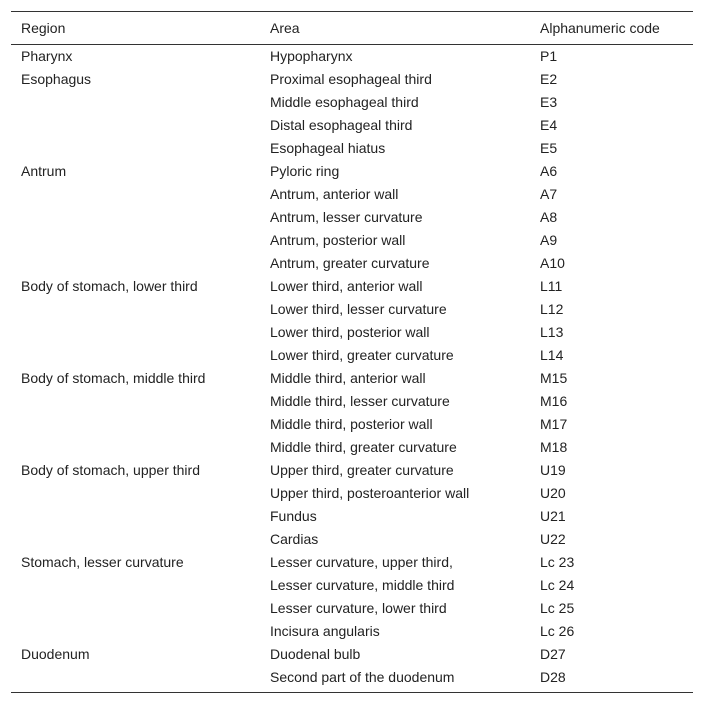  I want to click on code-cell: E4, so click(549, 125).